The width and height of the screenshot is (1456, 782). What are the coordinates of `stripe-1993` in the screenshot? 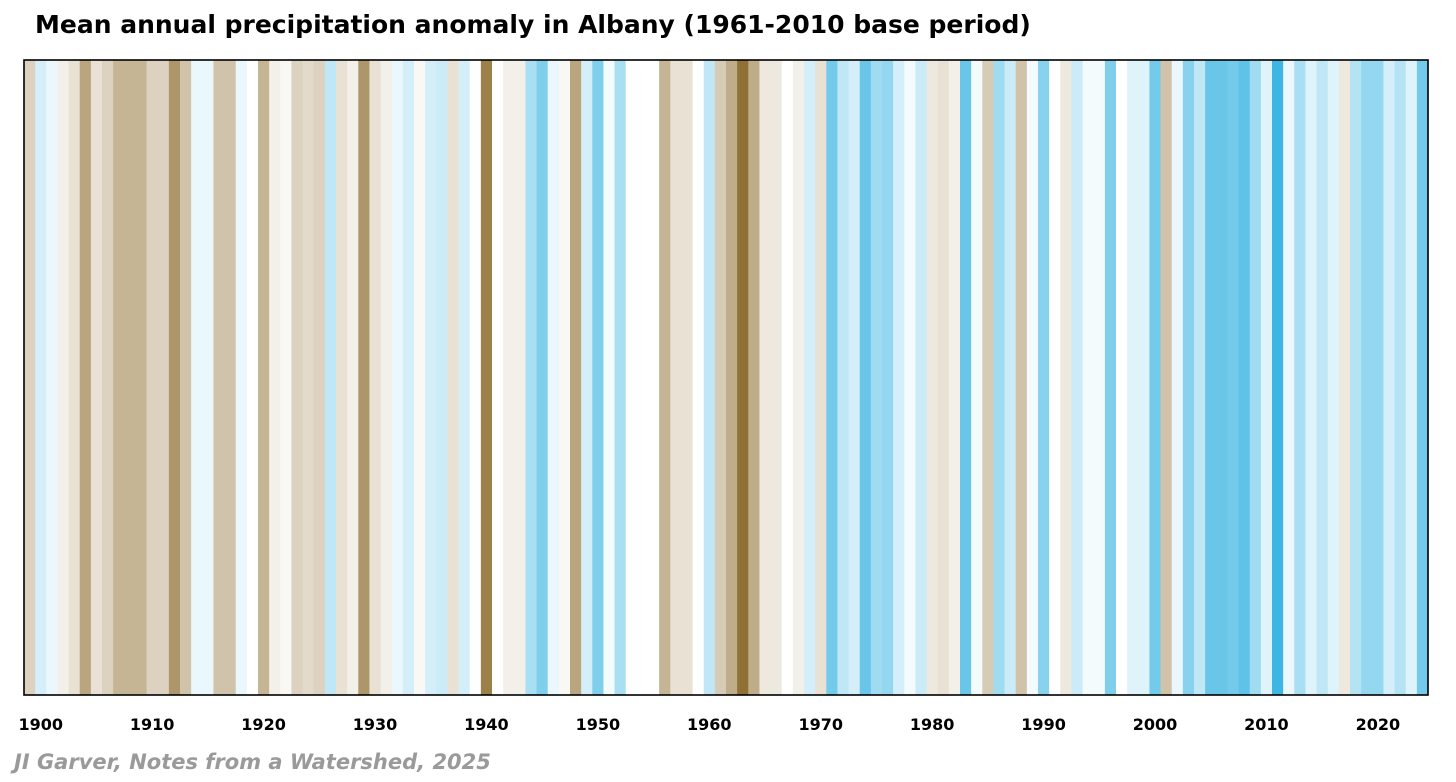 It's located at (1077, 377).